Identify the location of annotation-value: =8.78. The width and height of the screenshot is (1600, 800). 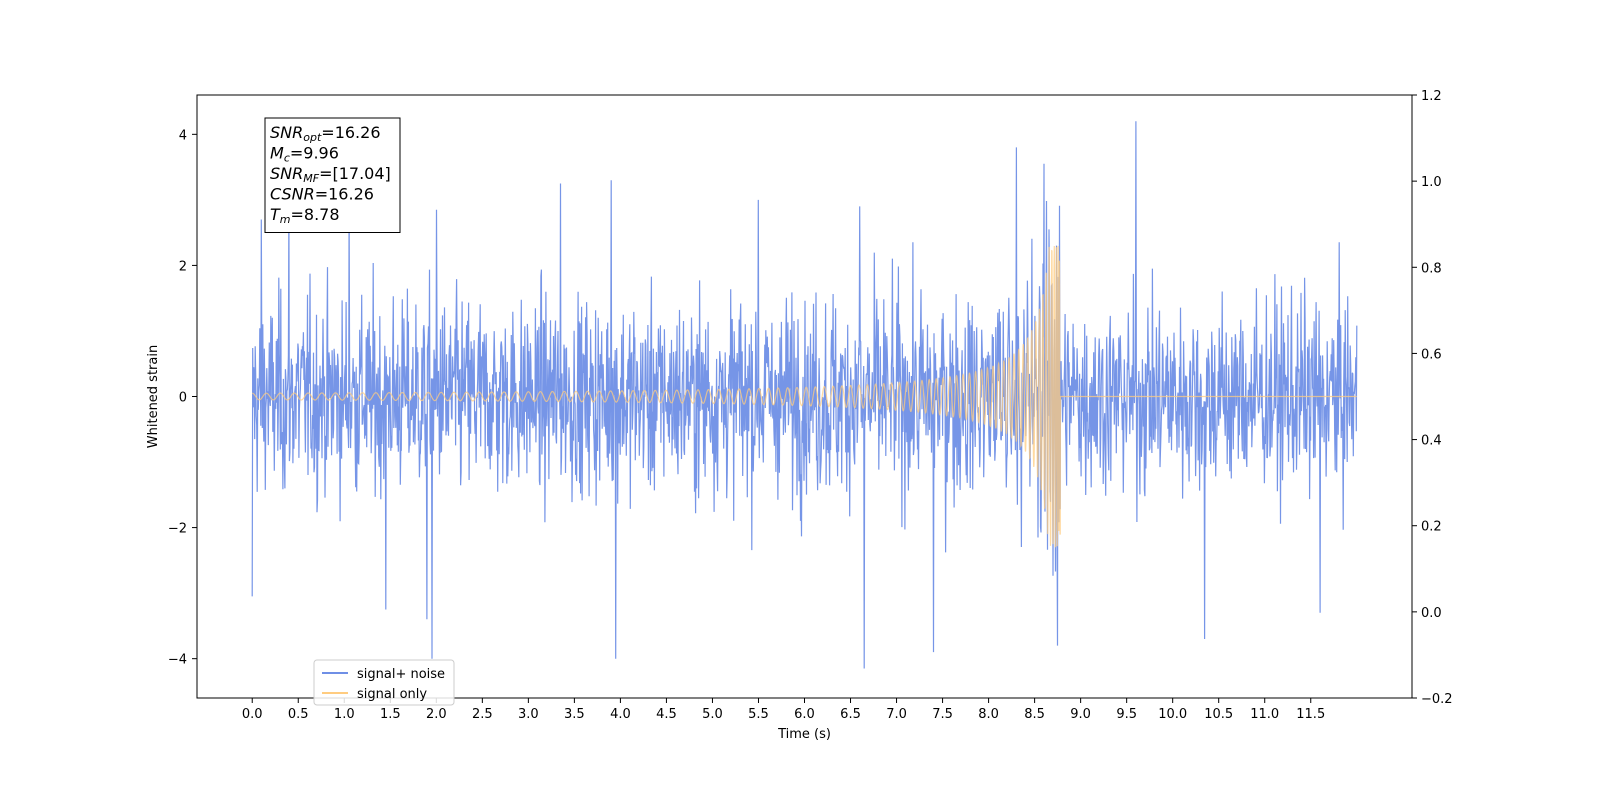
(315, 214).